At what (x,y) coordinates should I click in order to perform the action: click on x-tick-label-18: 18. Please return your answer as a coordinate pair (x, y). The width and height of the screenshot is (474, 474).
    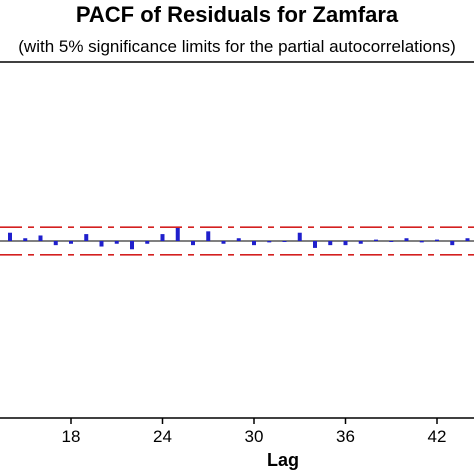
    Looking at the image, I should click on (71, 436).